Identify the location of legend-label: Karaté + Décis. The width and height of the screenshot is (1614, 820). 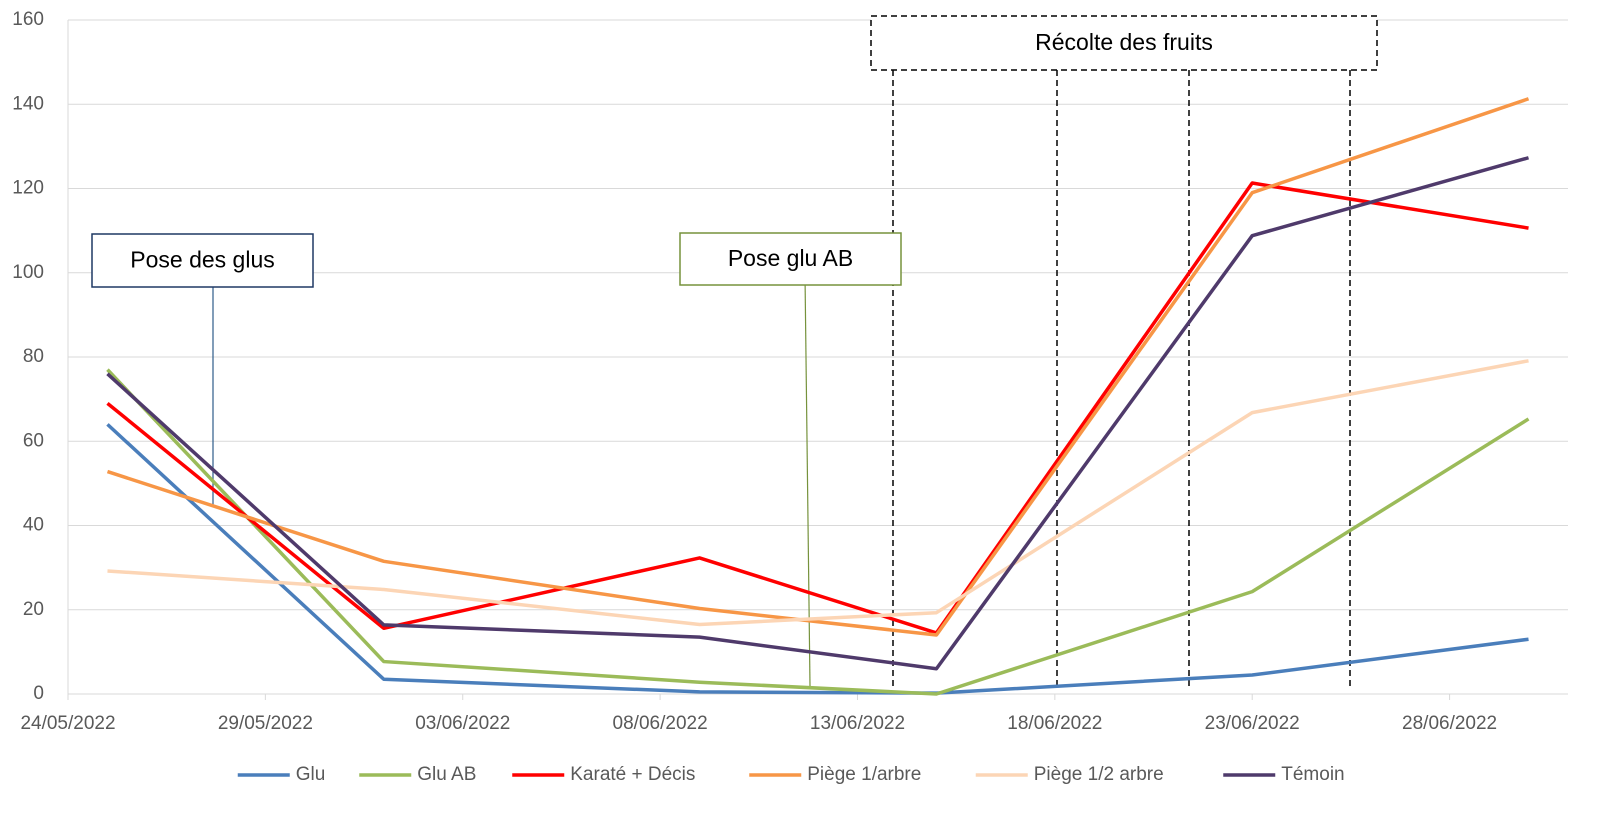
(632, 774).